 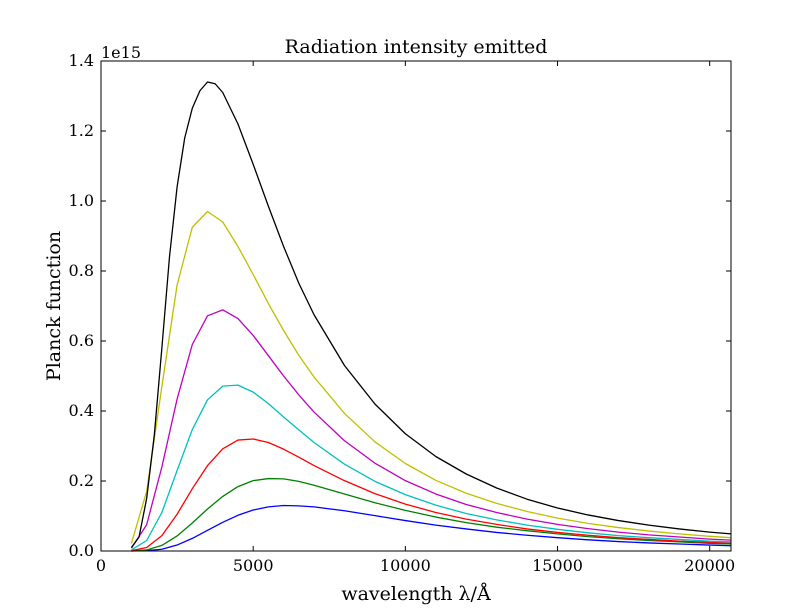 What do you see at coordinates (405, 565) in the screenshot?
I see `x-tick-label: 10000` at bounding box center [405, 565].